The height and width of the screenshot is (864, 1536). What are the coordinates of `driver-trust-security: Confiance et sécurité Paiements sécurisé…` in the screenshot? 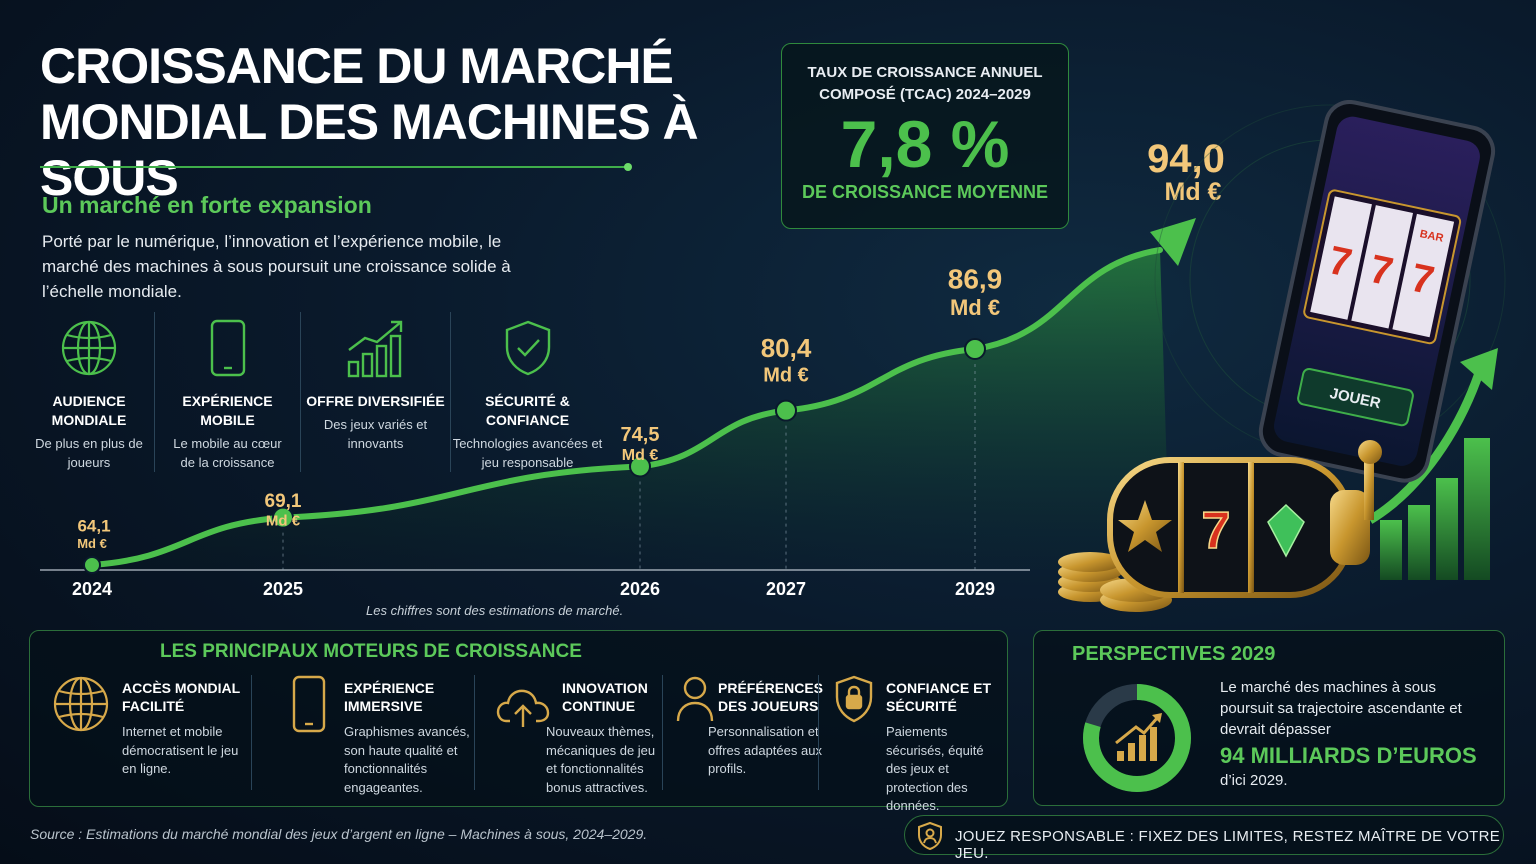 It's located at (919, 744).